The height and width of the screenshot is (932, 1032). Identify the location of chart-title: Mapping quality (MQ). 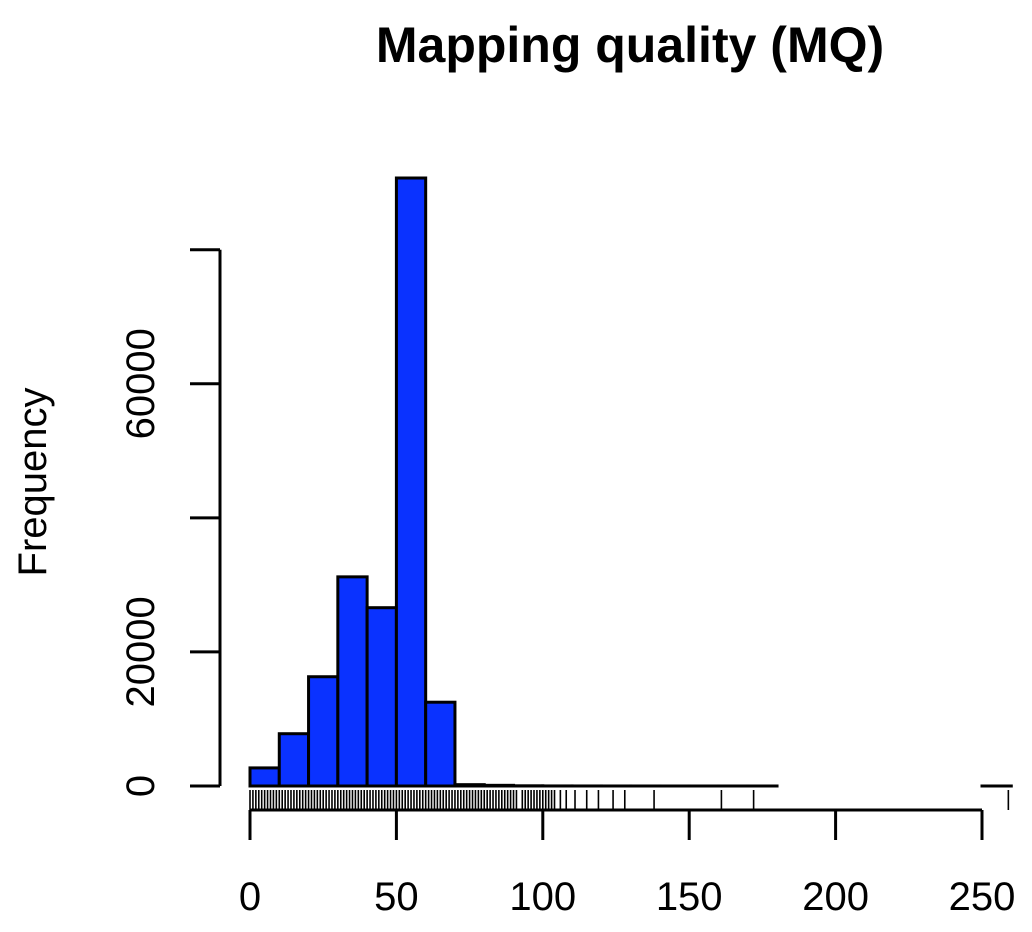
(630, 45).